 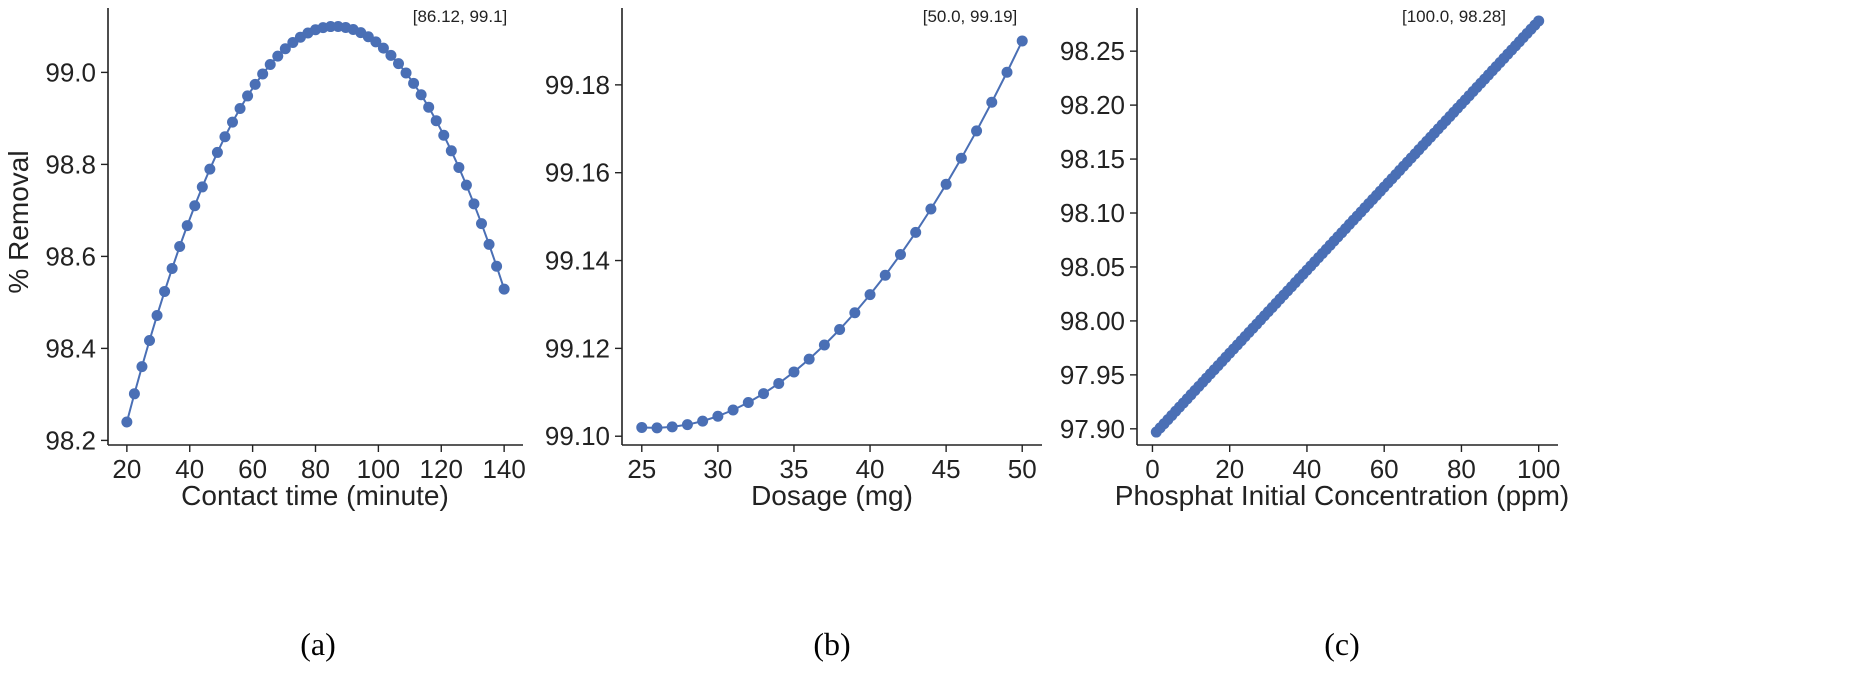 What do you see at coordinates (315, 495) in the screenshot?
I see `x-axis-label: Contact time (minute)` at bounding box center [315, 495].